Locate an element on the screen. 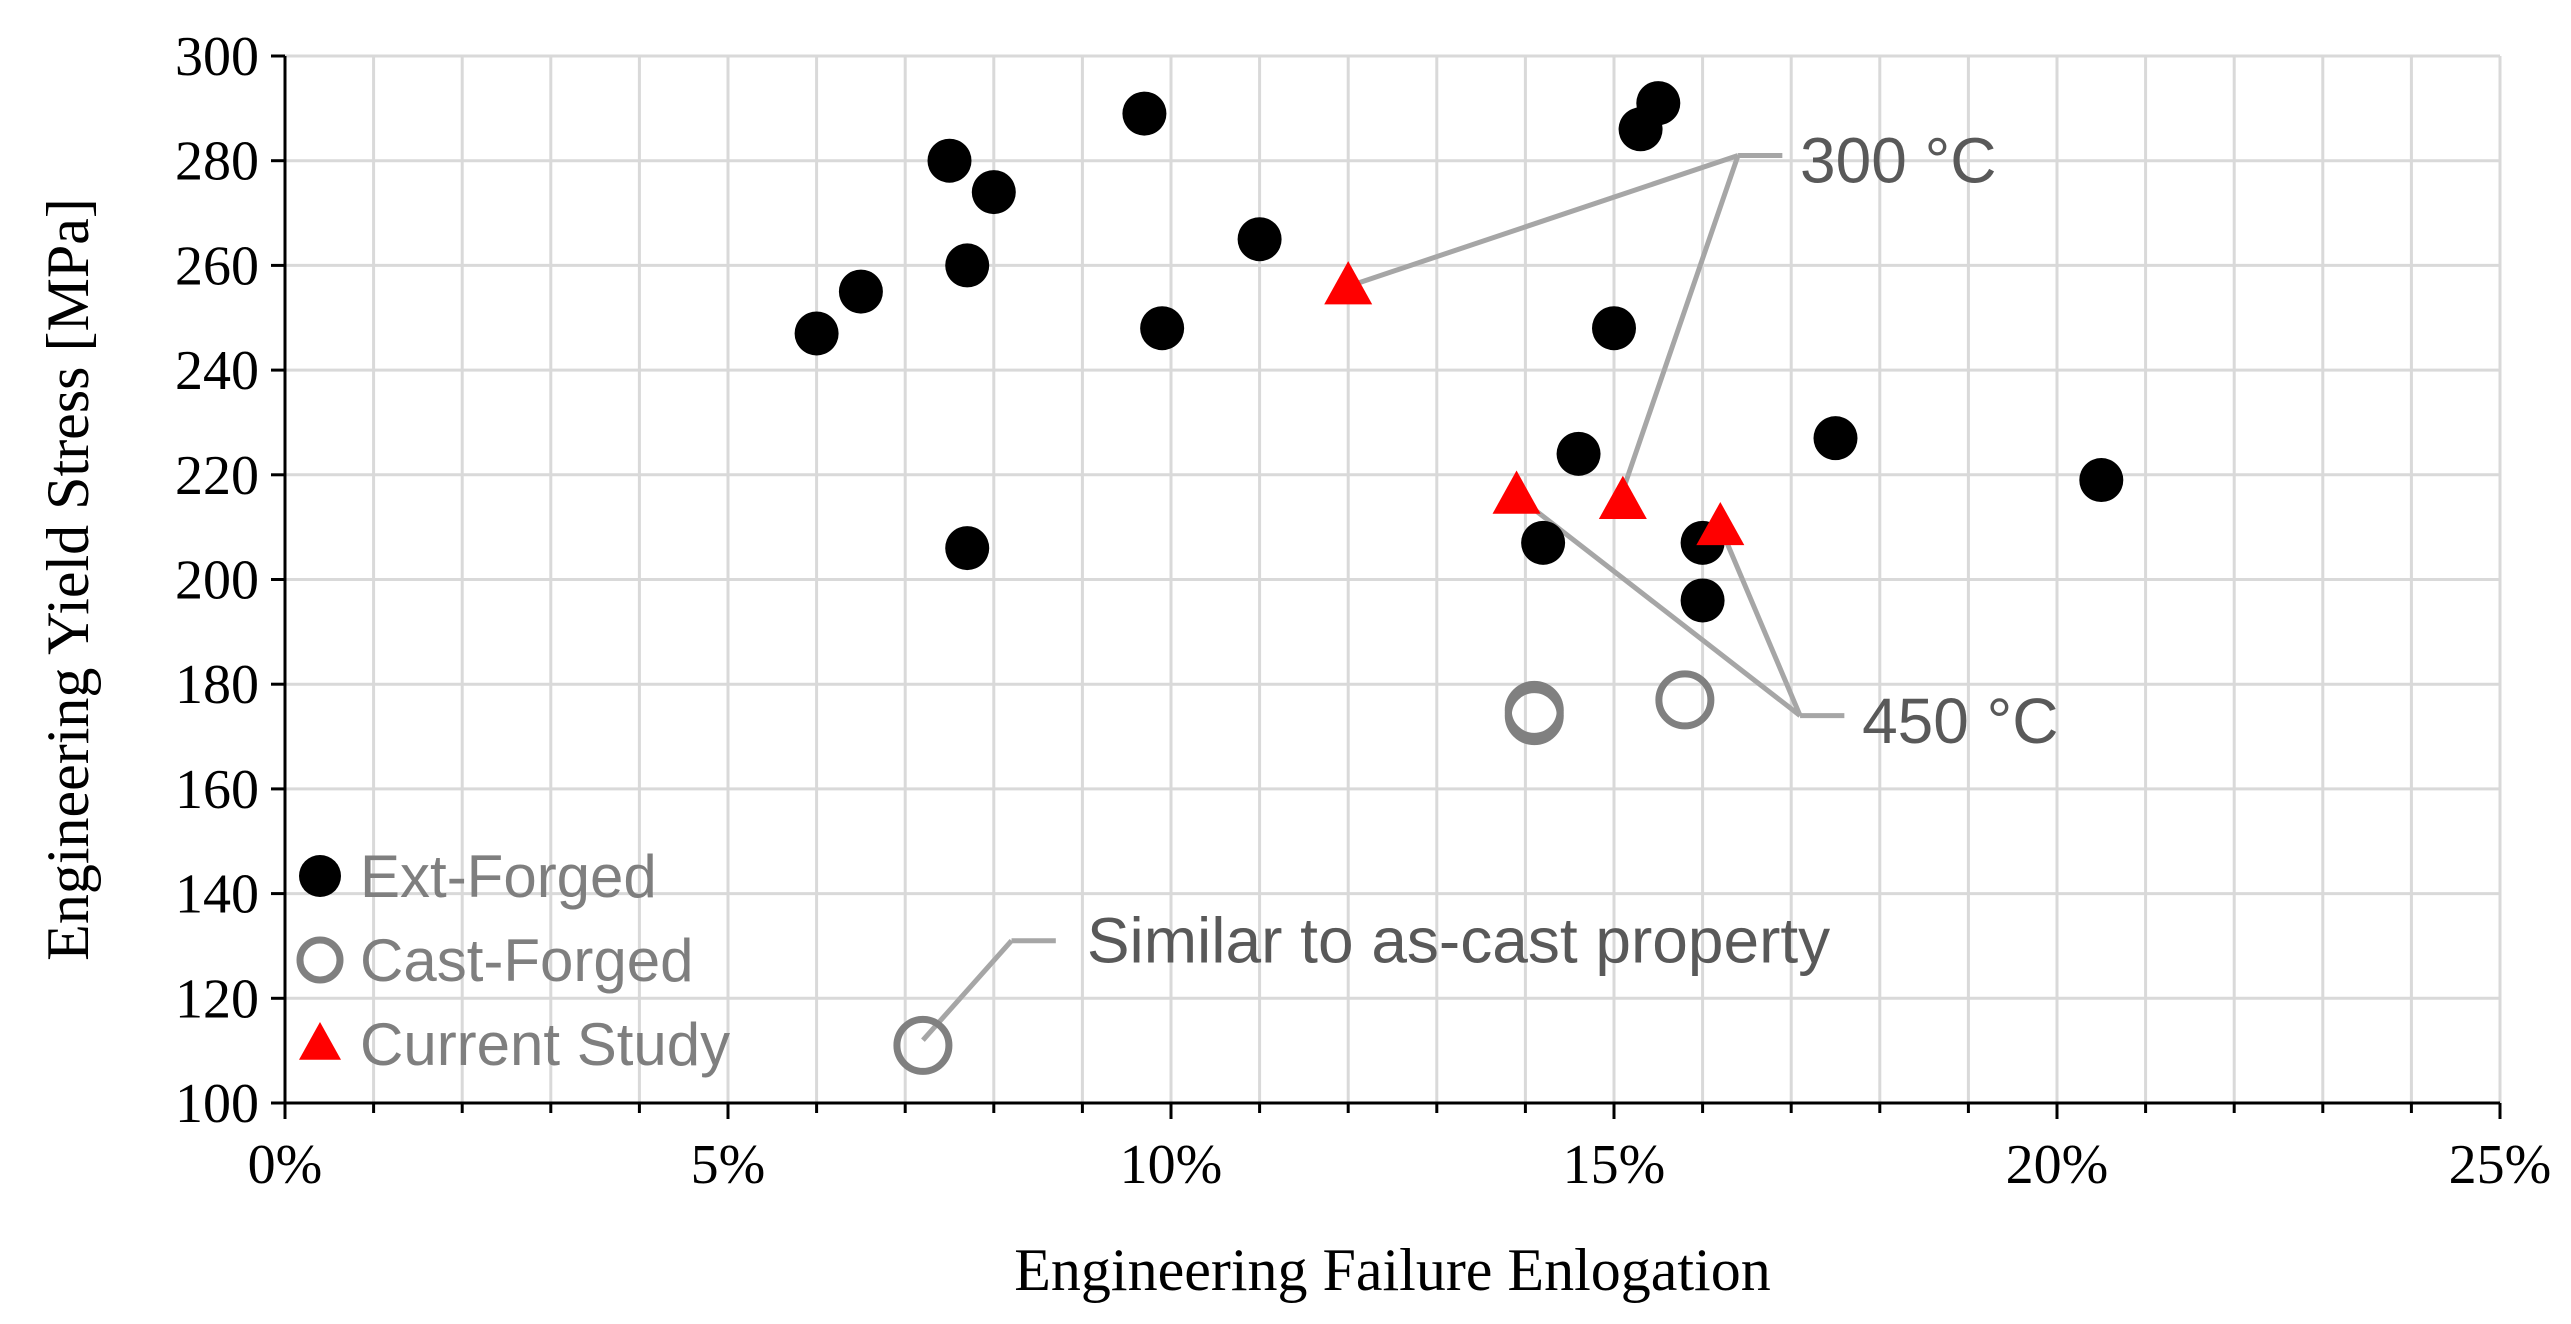 Image resolution: width=2571 pixels, height=1324 pixels. x-tick-label: 5% is located at coordinates (728, 1165).